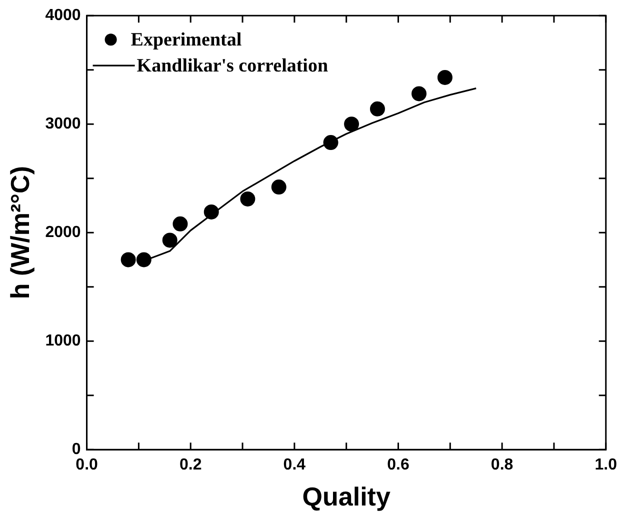 This screenshot has width=623, height=520. What do you see at coordinates (63, 233) in the screenshot?
I see `y-tick-label: 2000` at bounding box center [63, 233].